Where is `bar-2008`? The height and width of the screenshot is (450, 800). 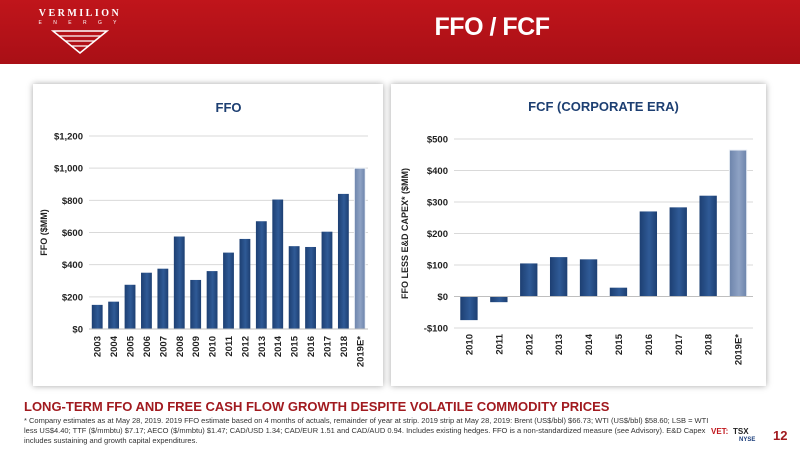
bar-2008 is located at coordinates (179, 282).